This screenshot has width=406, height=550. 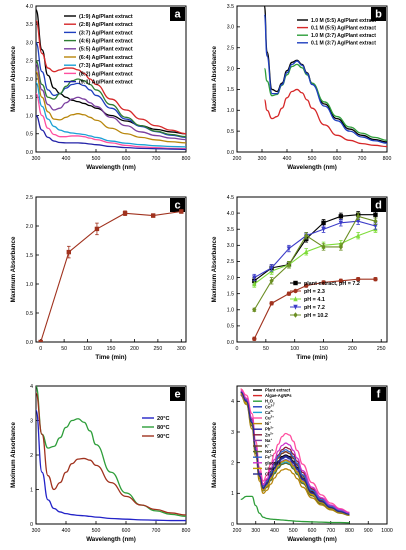 I want to click on y-tick-label: 3.5, so click(x=29, y=25).